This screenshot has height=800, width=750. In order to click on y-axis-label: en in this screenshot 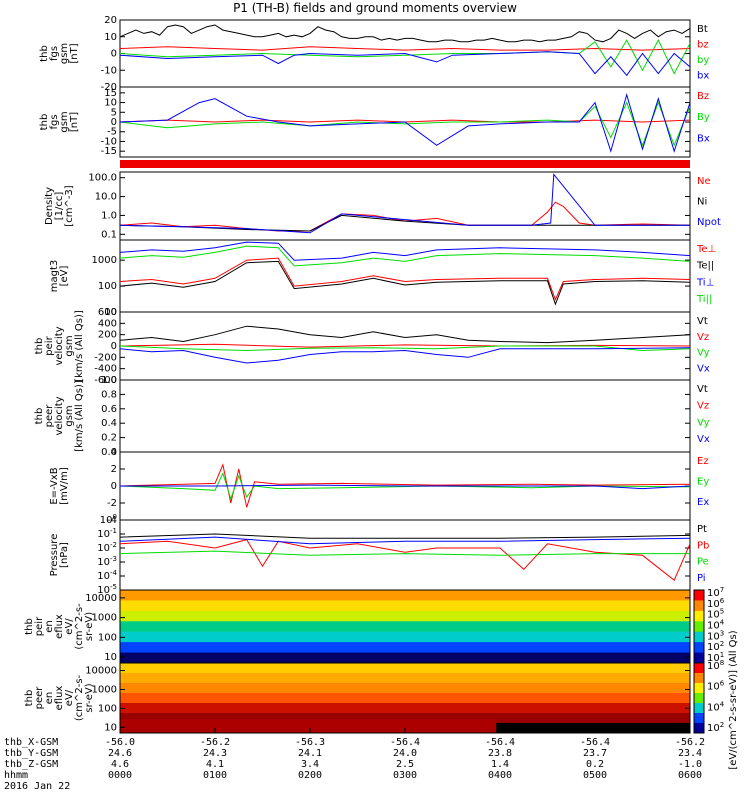, I will do `click(49, 626)`.